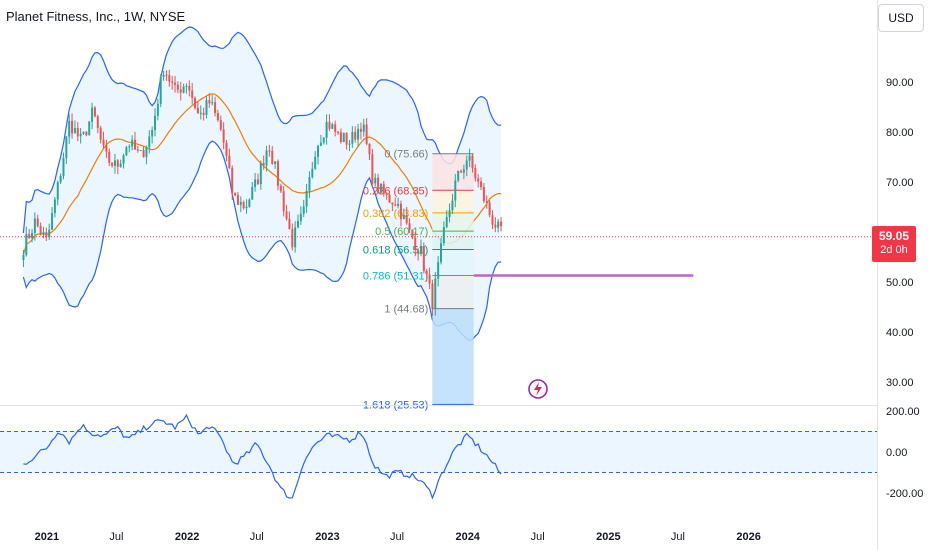 The width and height of the screenshot is (932, 550). I want to click on x-tick-label: 2023, so click(327, 537).